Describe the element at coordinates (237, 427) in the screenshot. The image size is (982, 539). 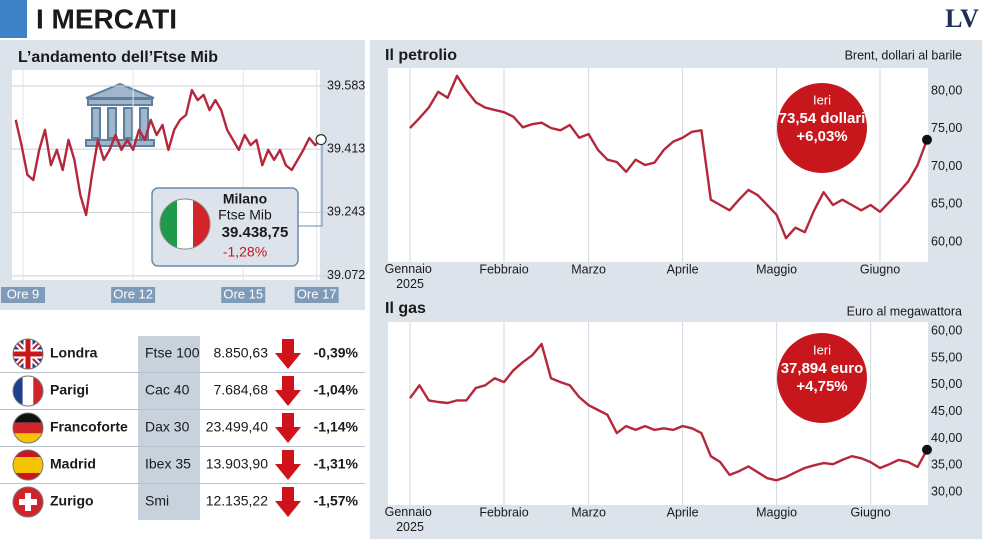
I see `index-value: 23.499,40` at that location.